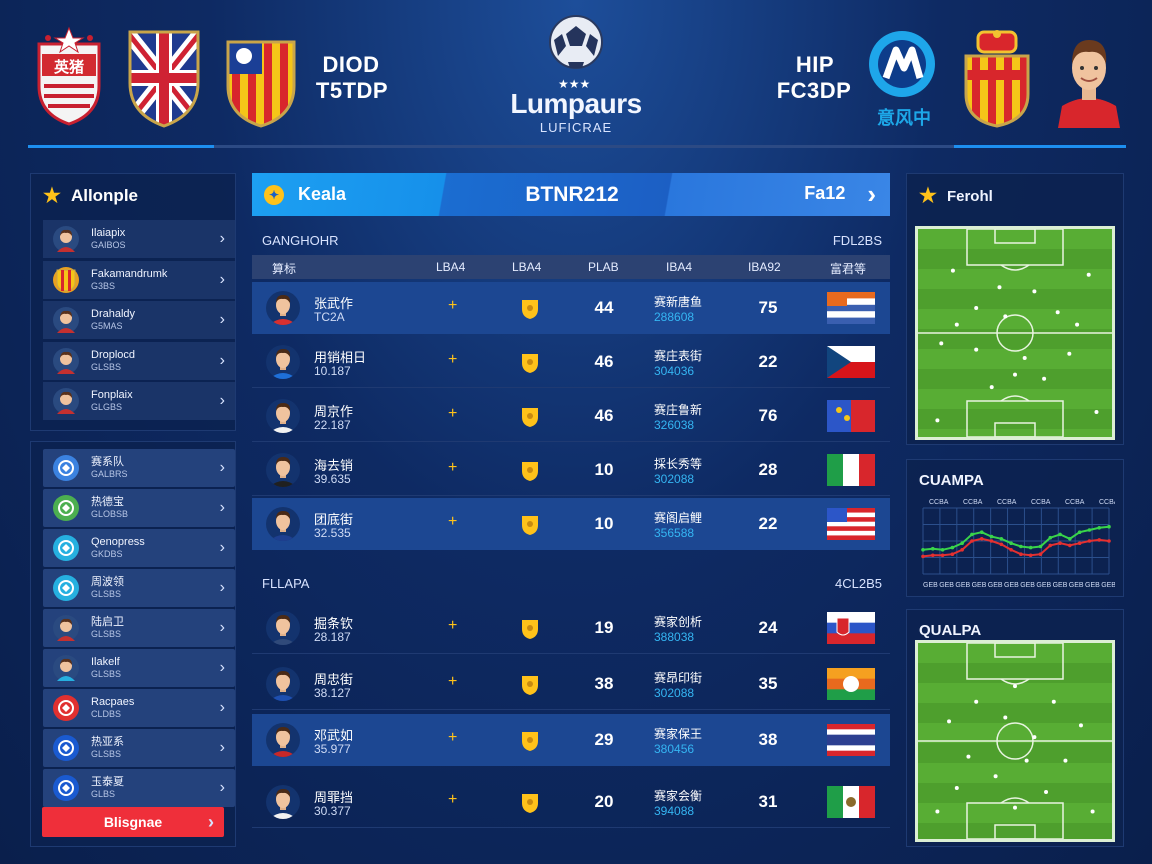  I want to click on banner-left-tab: ✦ Keala, so click(305, 194).